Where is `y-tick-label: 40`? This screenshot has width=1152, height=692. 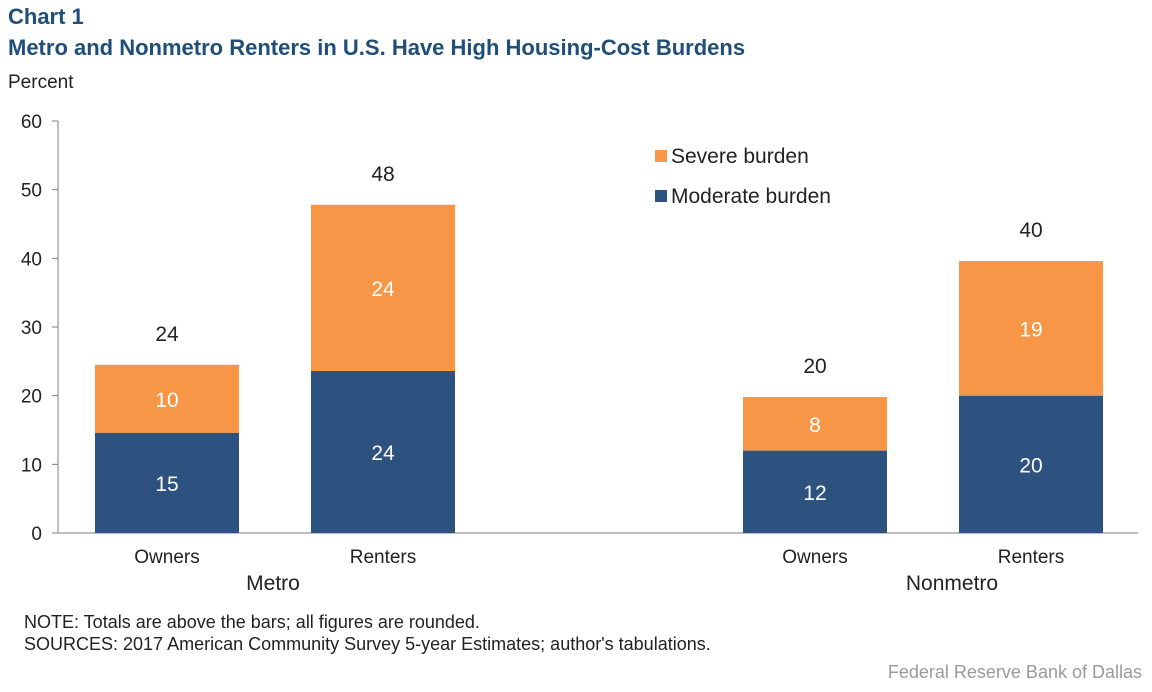 y-tick-label: 40 is located at coordinates (31, 259).